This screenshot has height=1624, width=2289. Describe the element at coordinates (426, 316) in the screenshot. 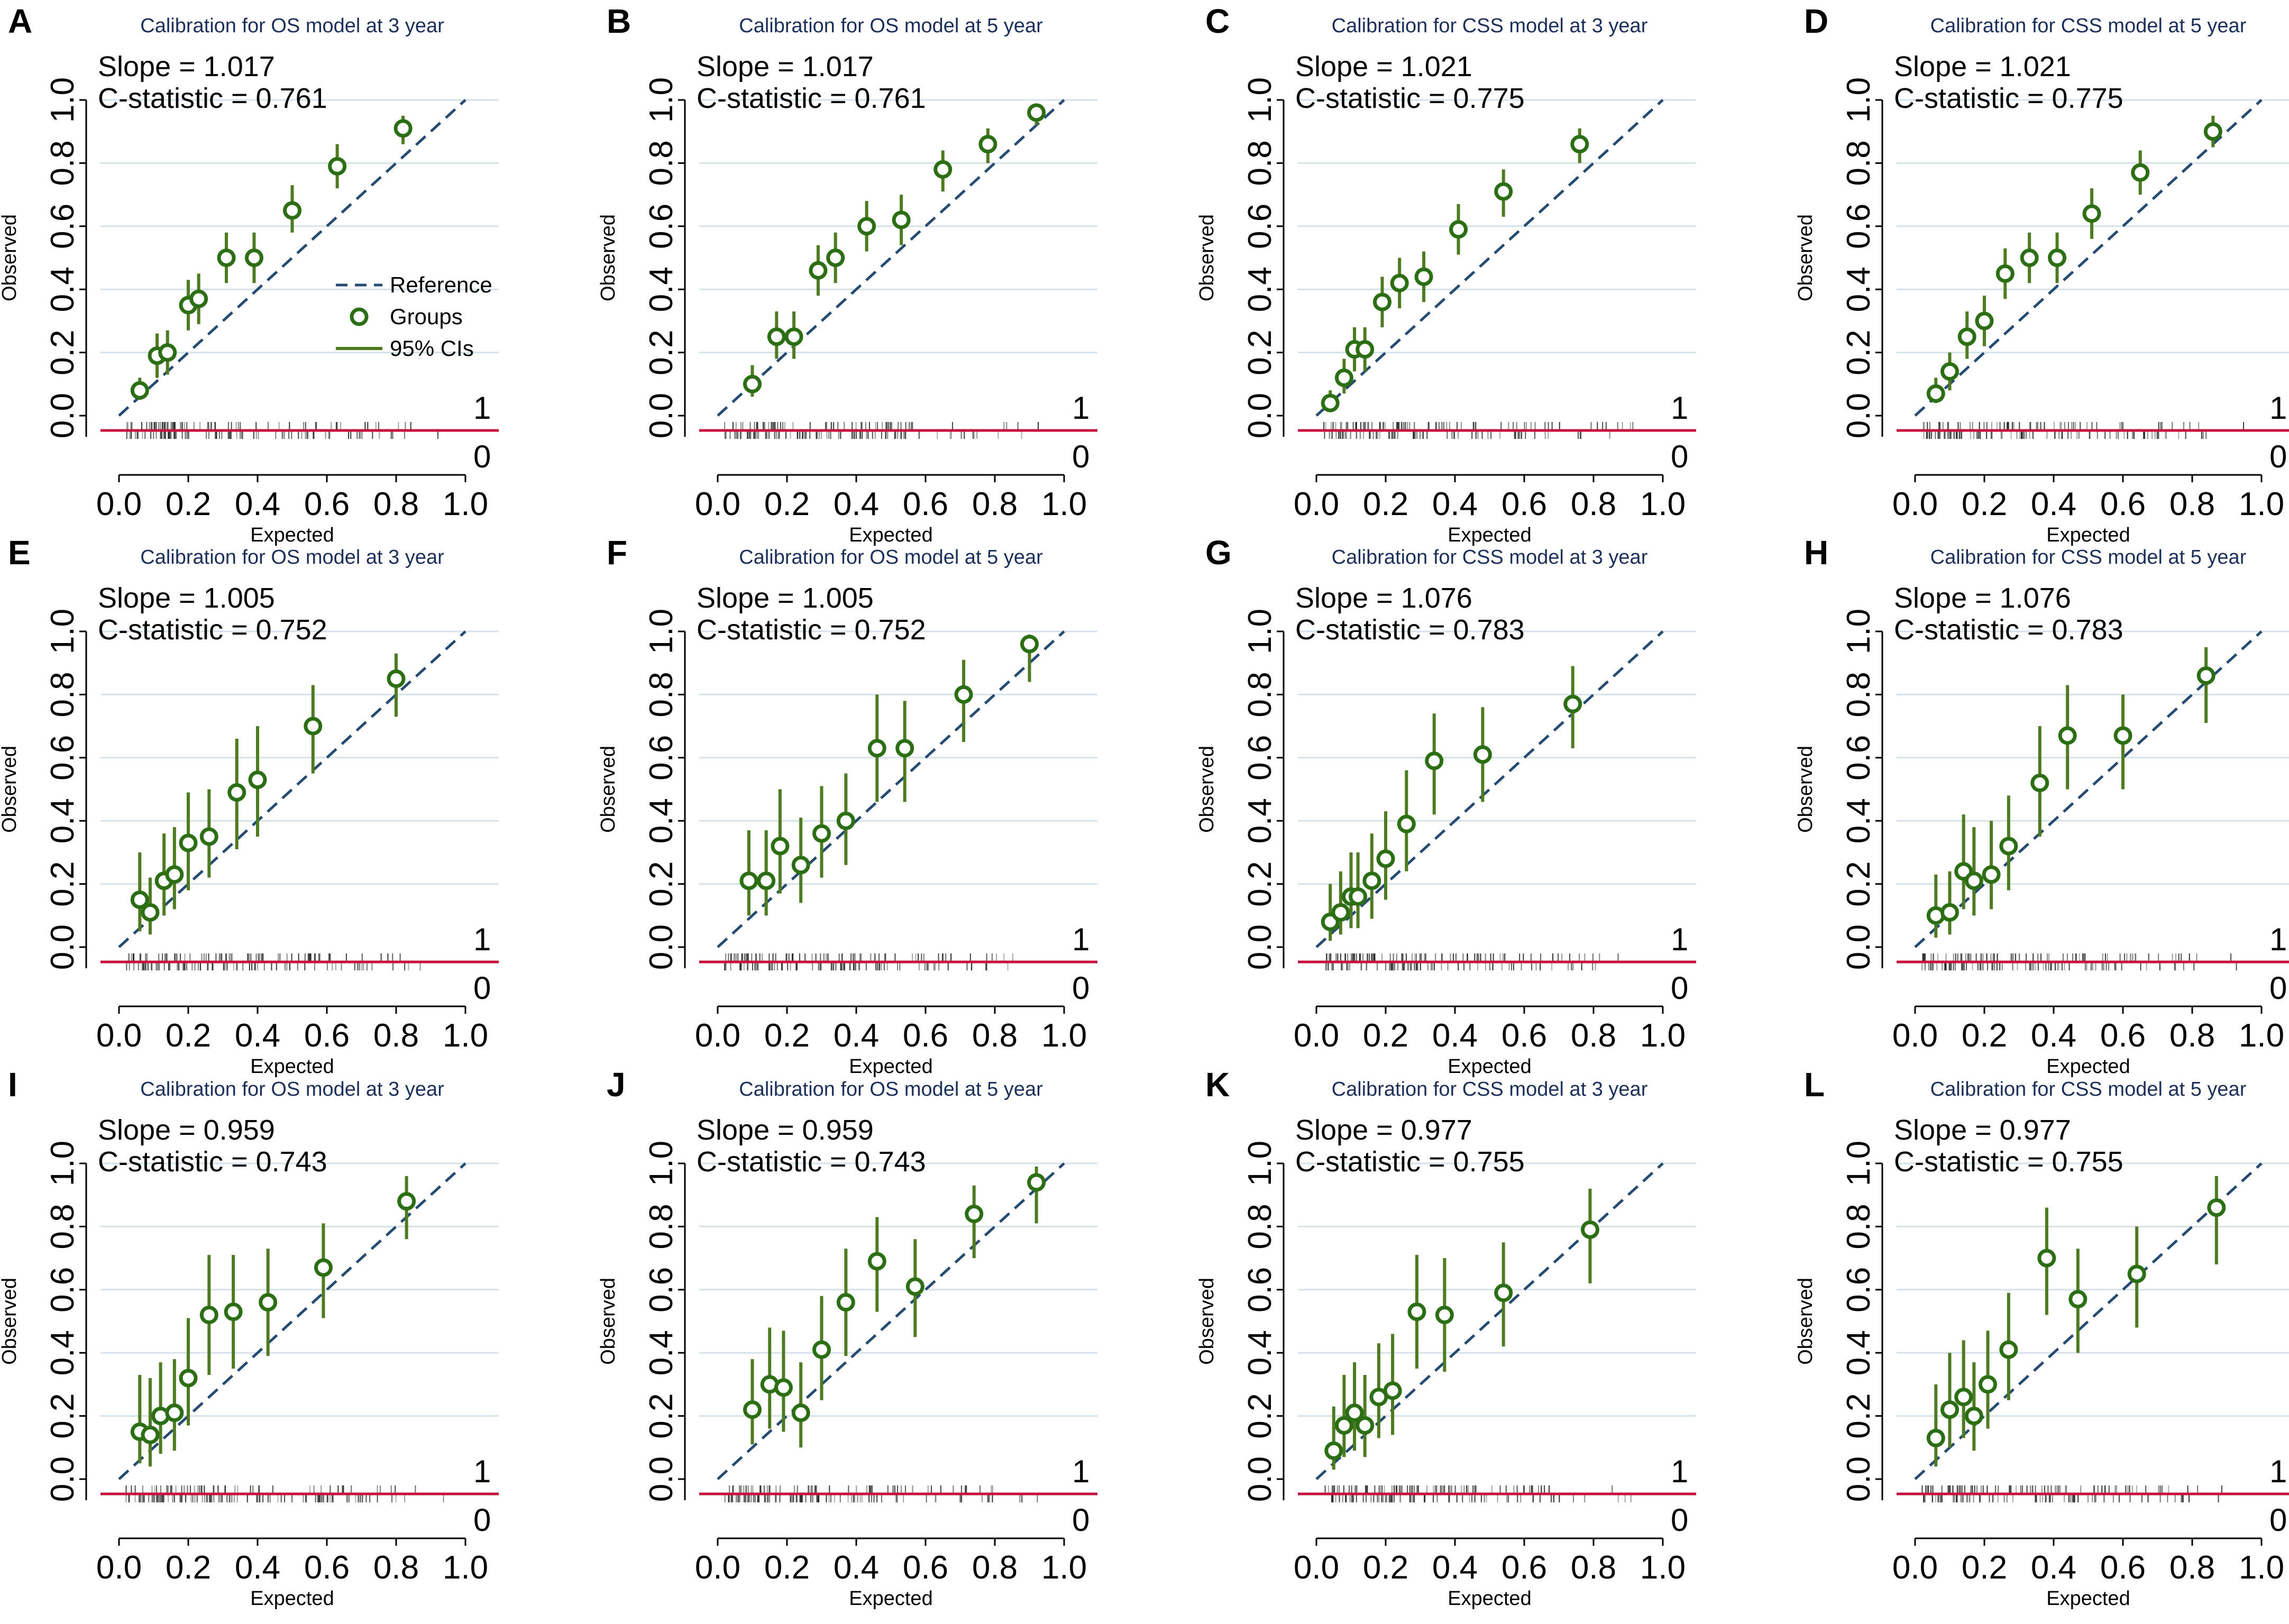

I see `legend-groups-label: Groups` at that location.